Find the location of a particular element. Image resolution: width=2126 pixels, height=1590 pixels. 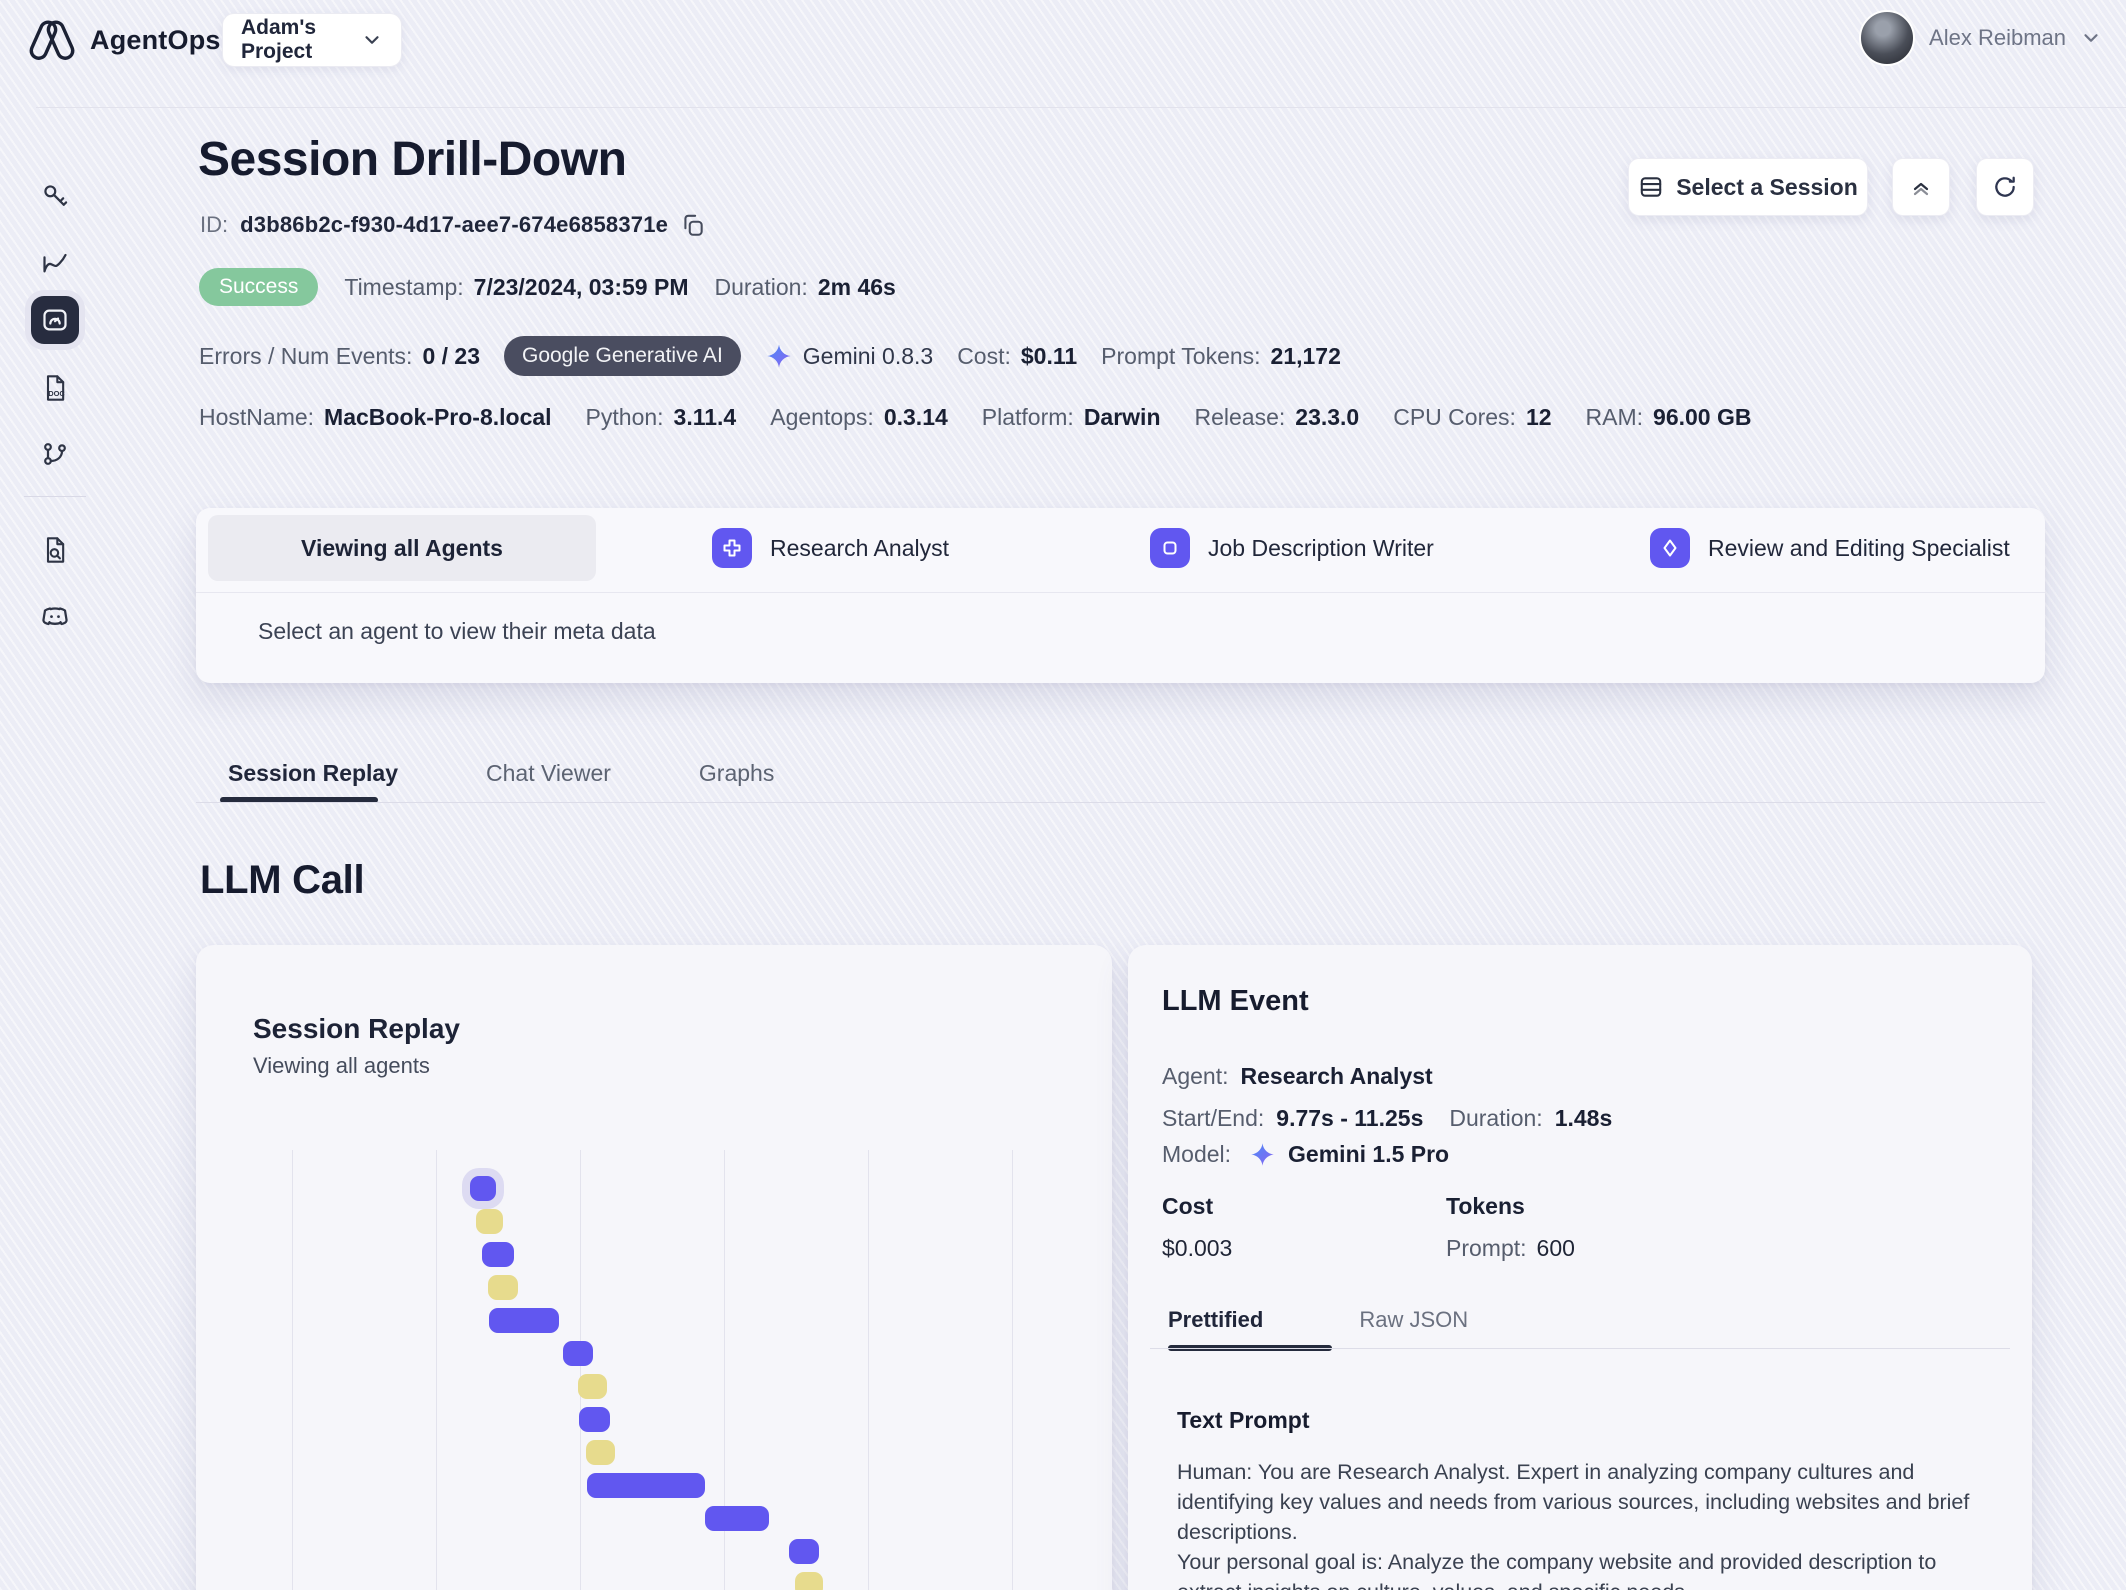

errors-label: Errors / Num Events: is located at coordinates (306, 355).